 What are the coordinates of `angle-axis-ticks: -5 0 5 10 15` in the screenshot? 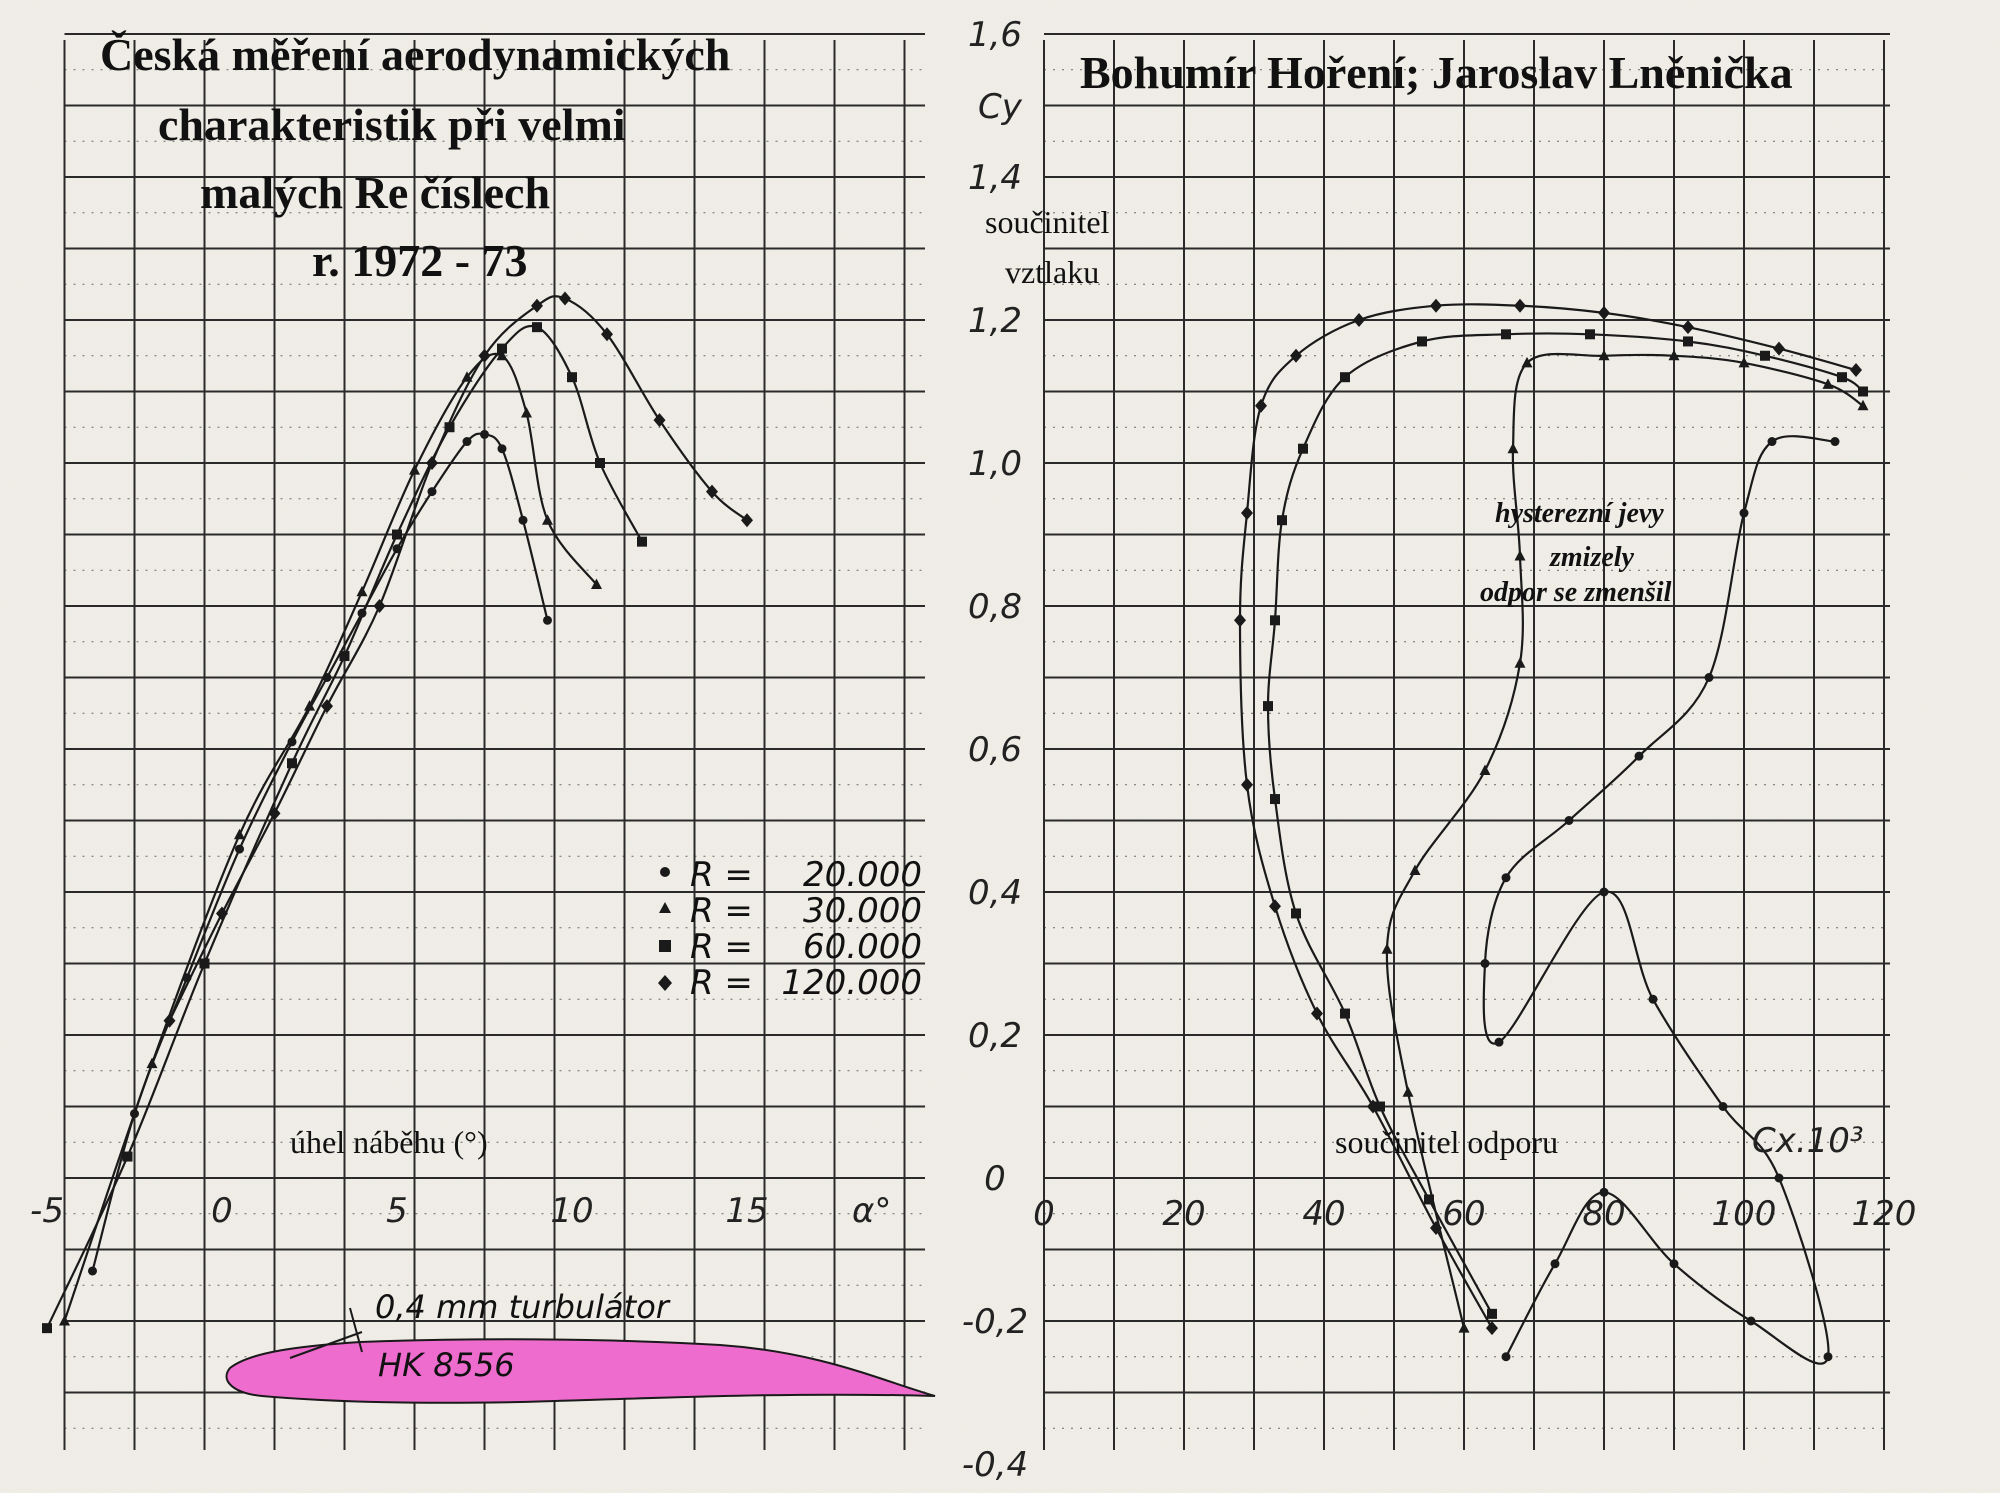 It's located at (399, 1211).